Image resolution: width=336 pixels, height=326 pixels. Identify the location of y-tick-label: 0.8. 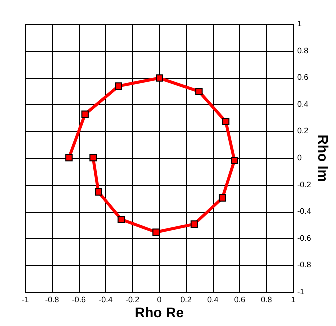
(304, 51).